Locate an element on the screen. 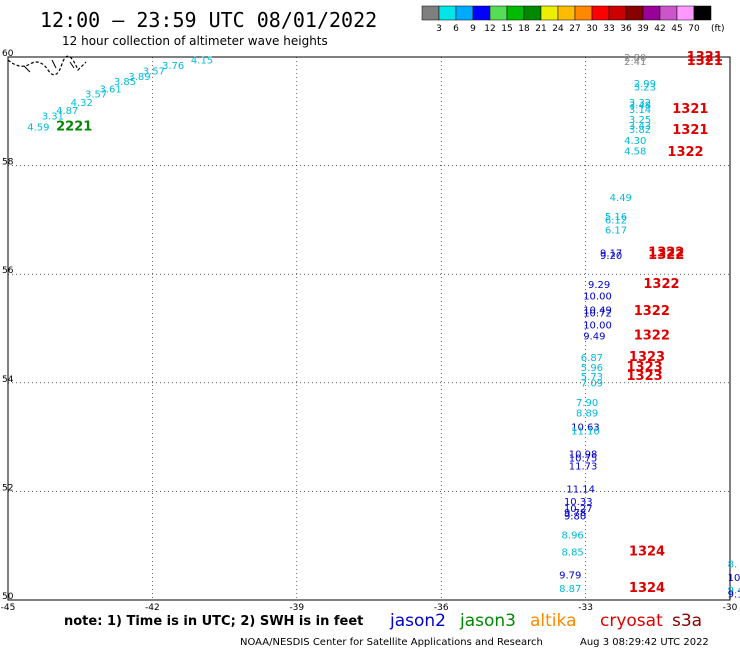  colorbar-tick-label: 3 is located at coordinates (439, 29).